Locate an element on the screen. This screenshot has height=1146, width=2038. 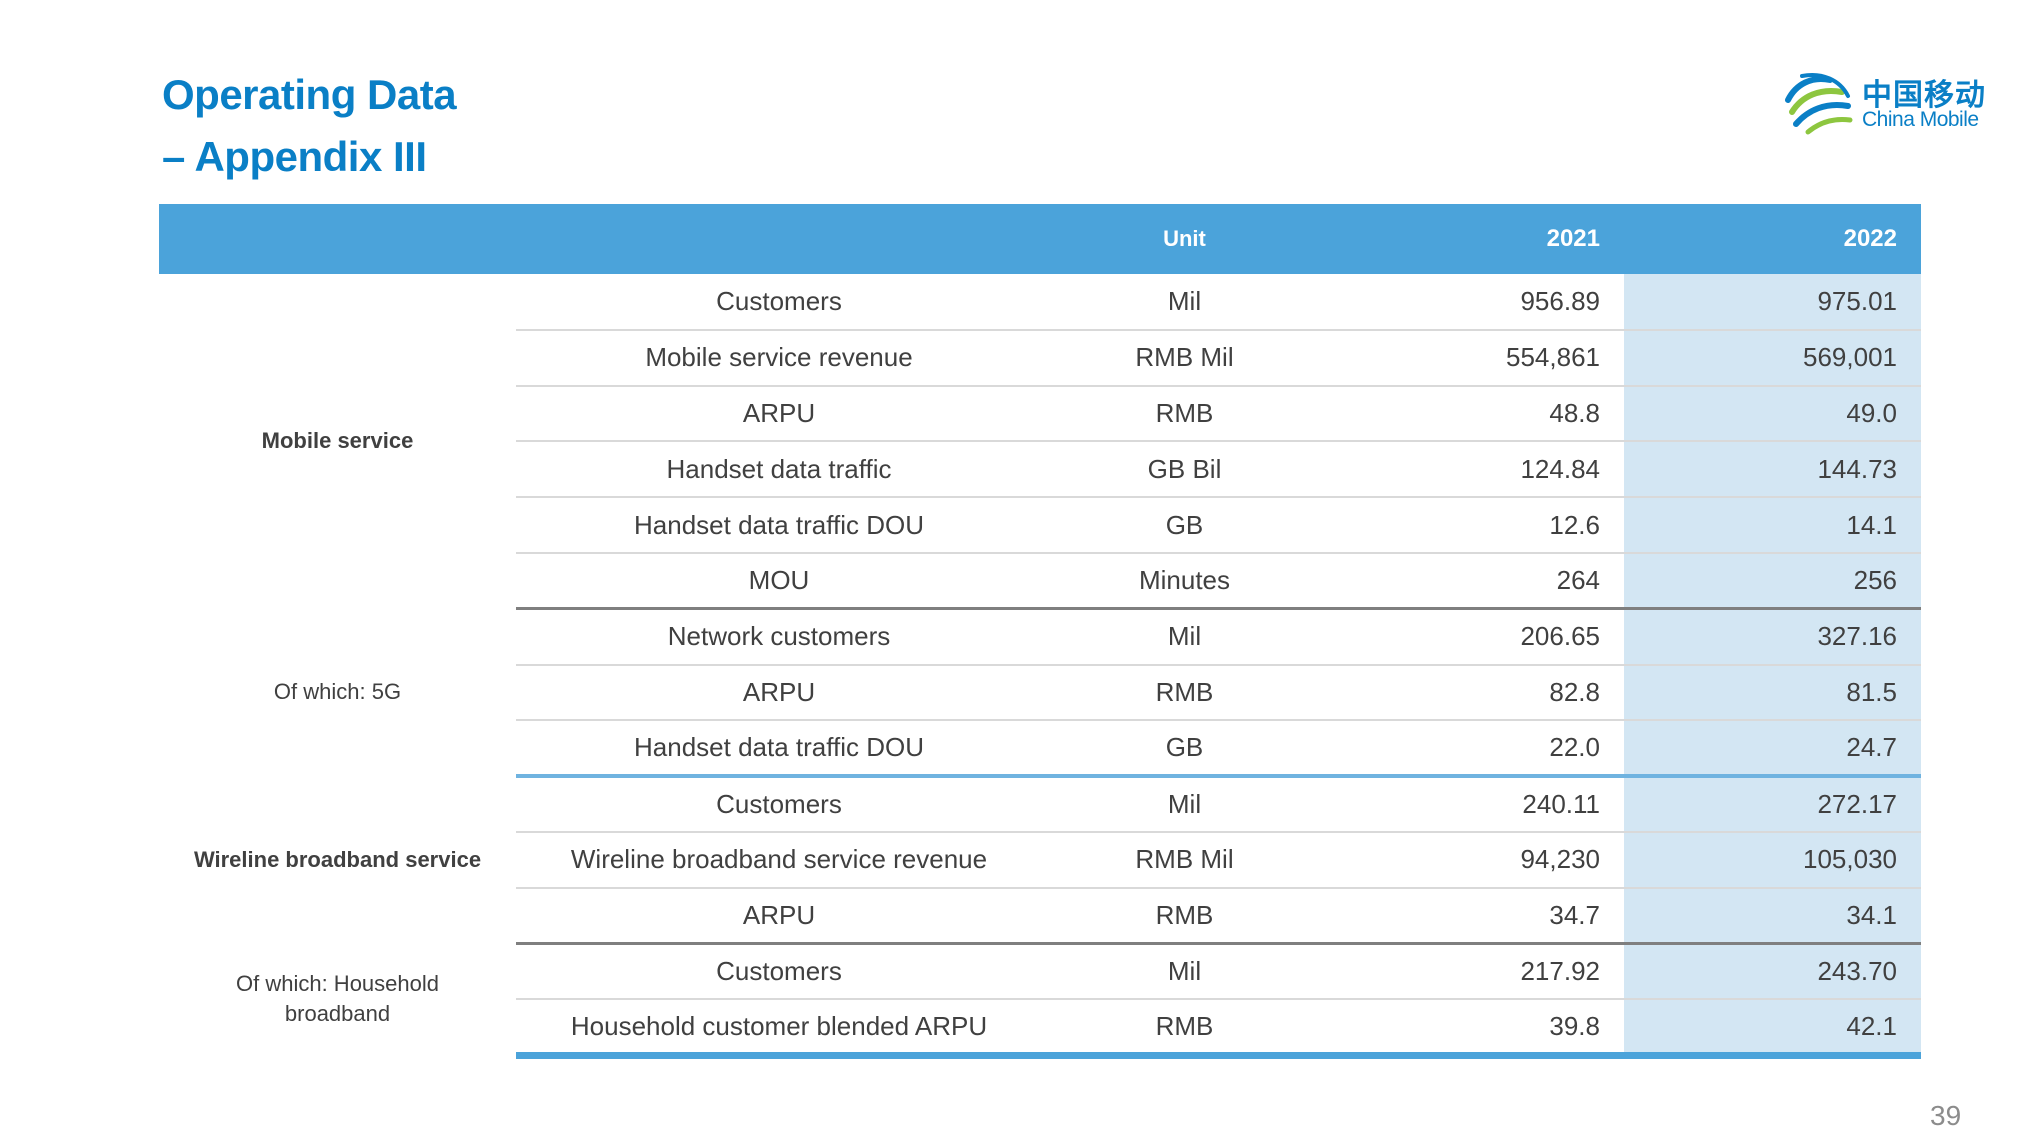
value-2021: 94,230 is located at coordinates (1475, 860).